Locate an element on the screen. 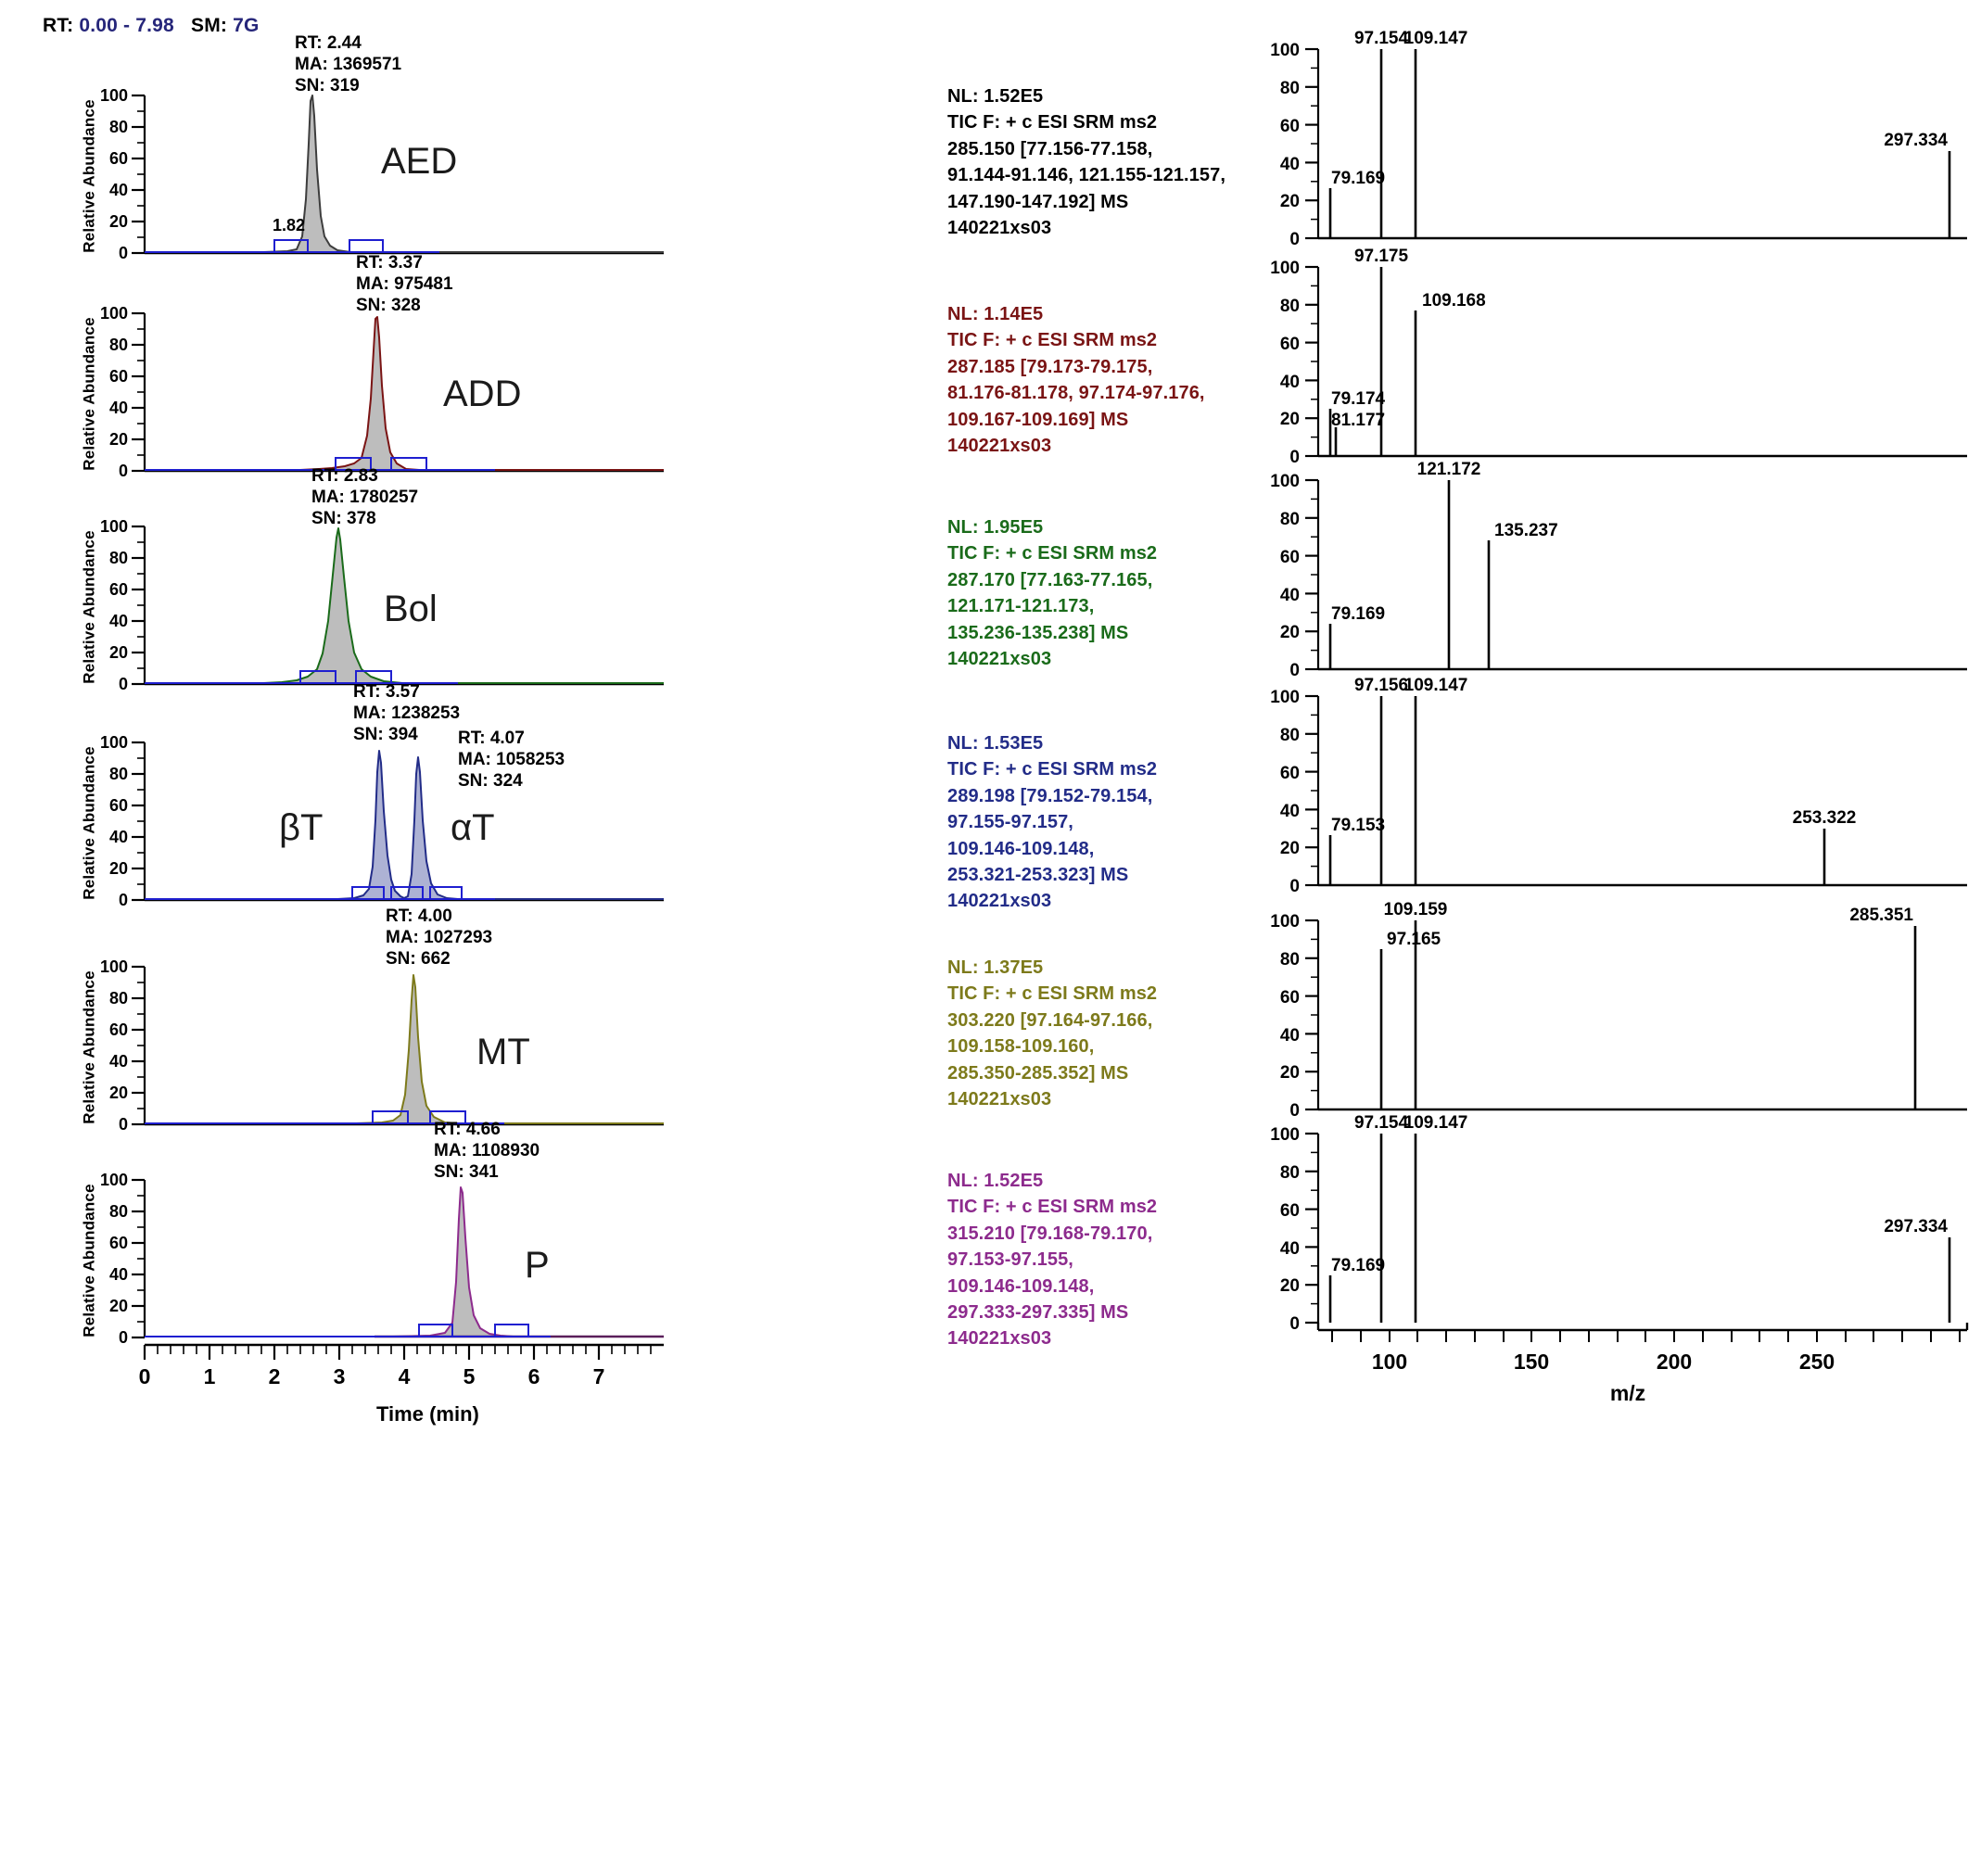  analyte-label-mt: MT is located at coordinates (503, 1052).